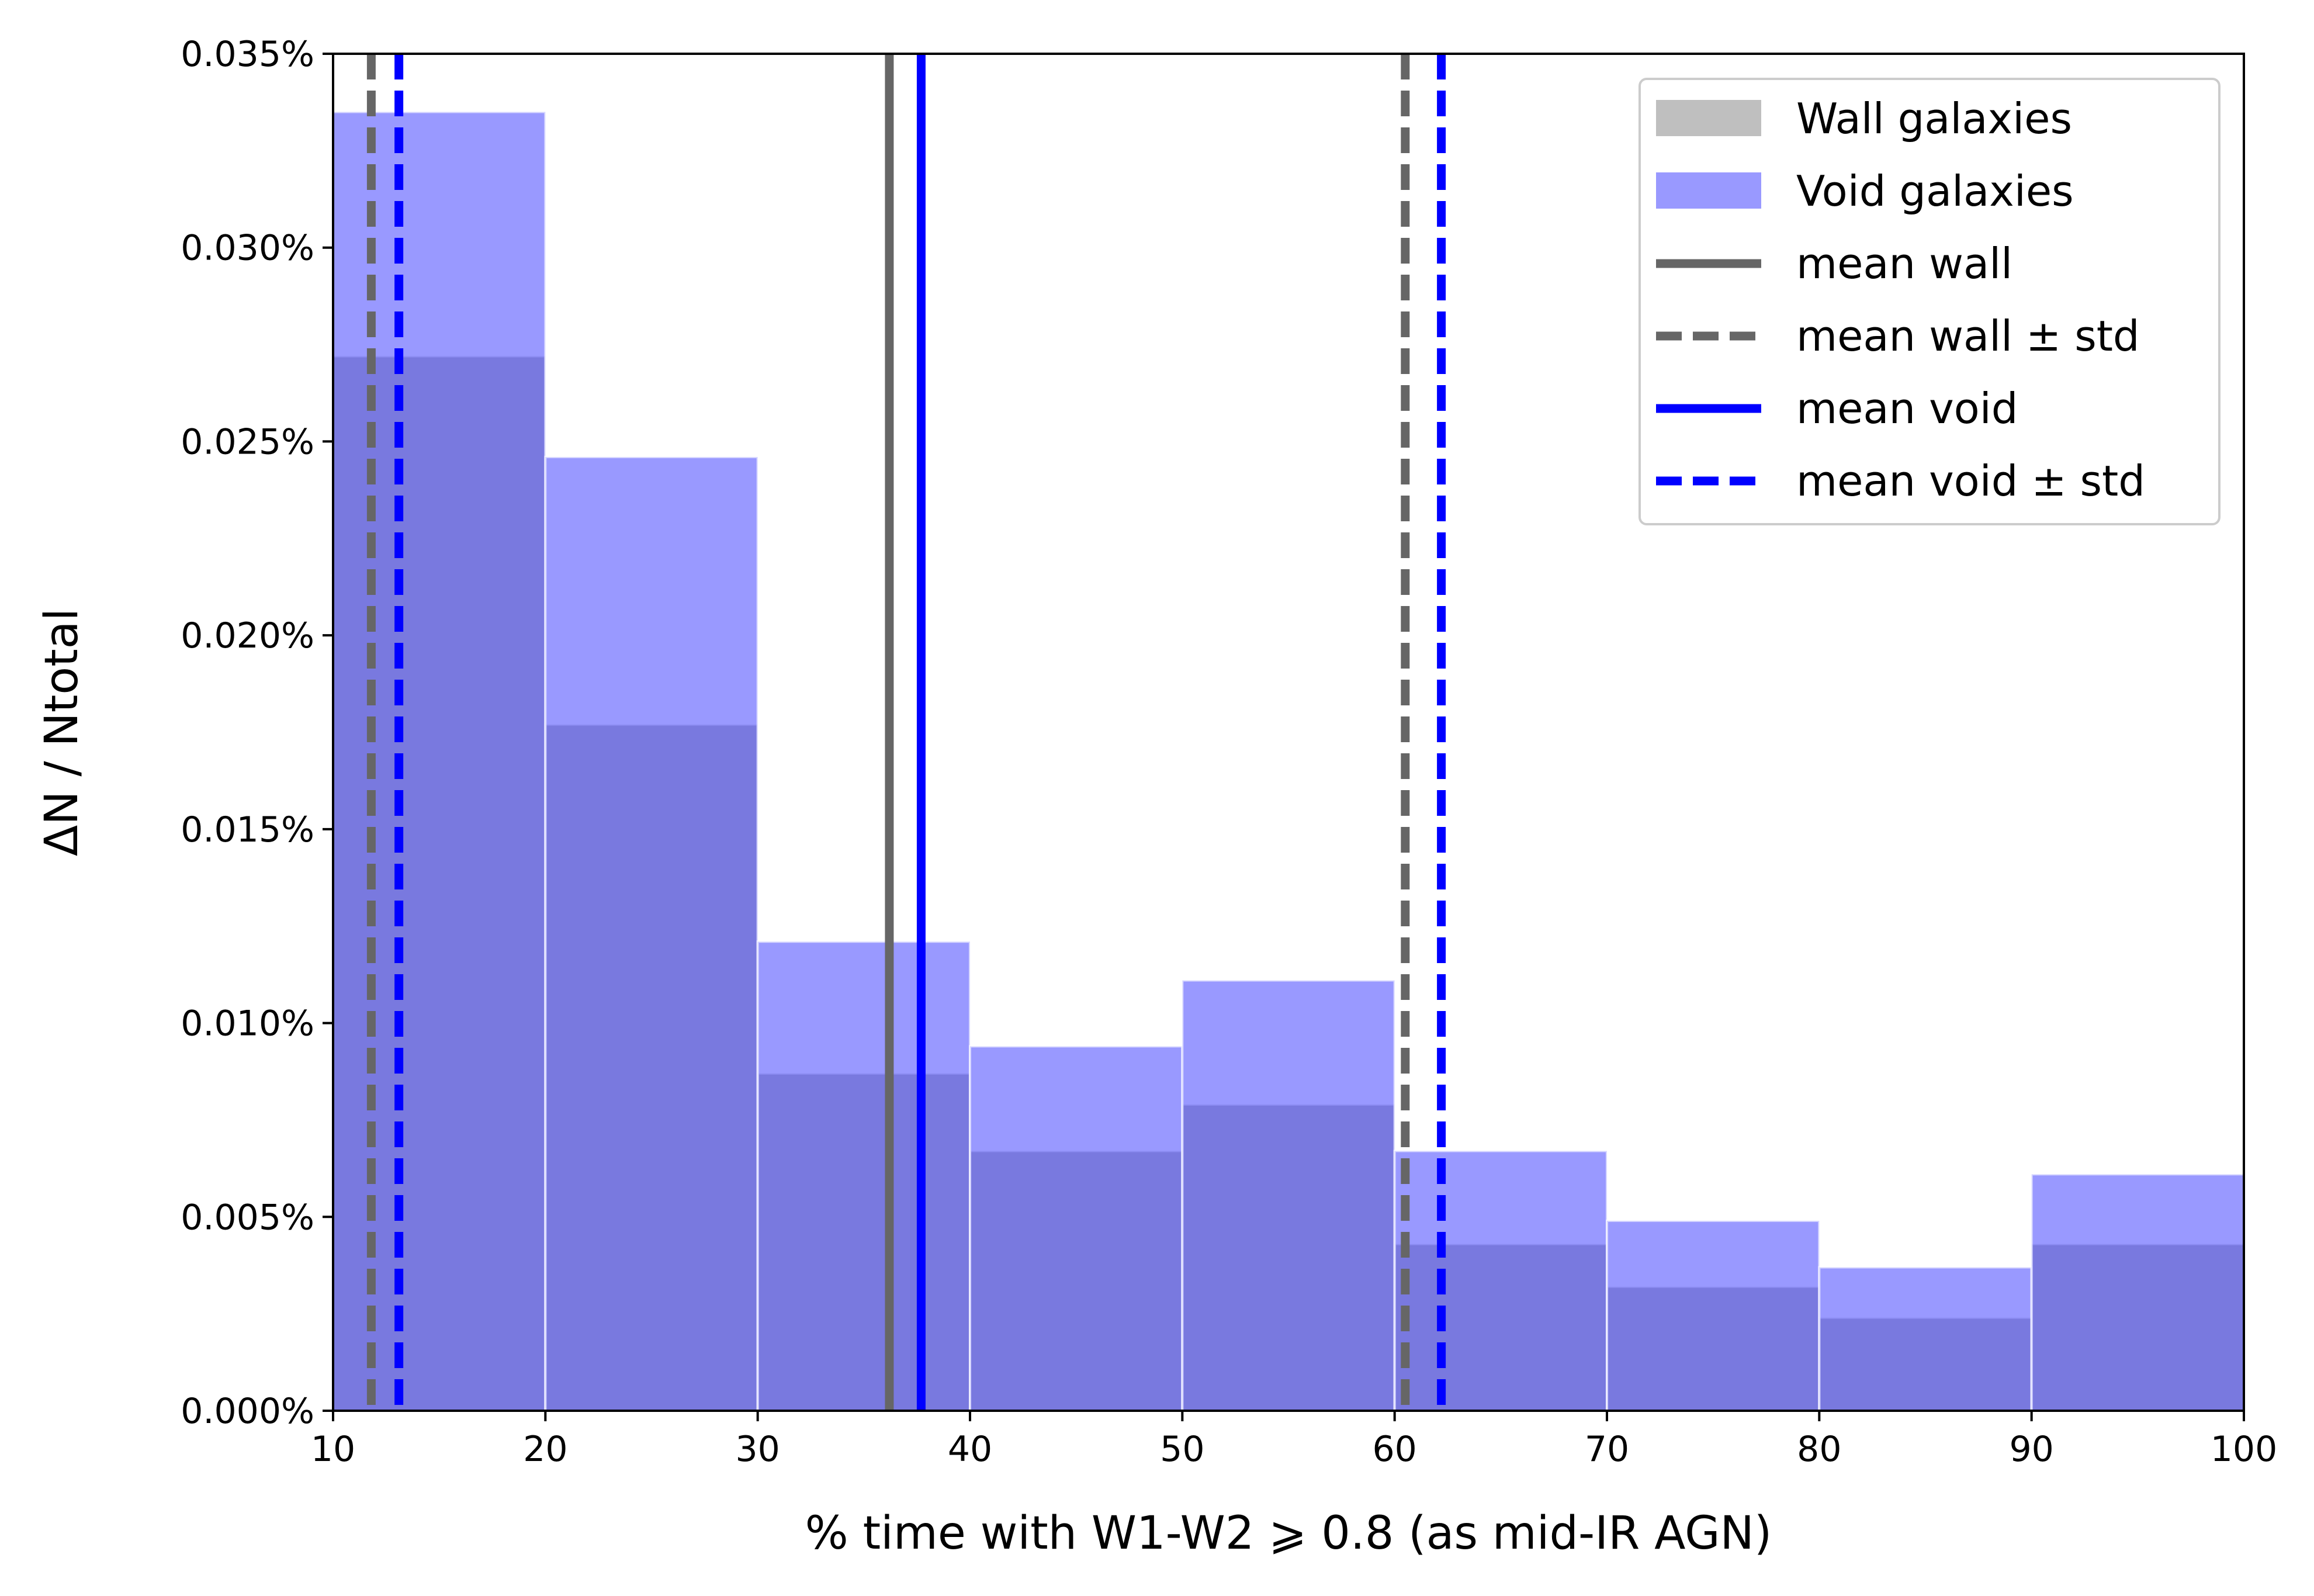 Image resolution: width=2314 pixels, height=1596 pixels. What do you see at coordinates (248, 829) in the screenshot?
I see `y-tick-label: 0.015%` at bounding box center [248, 829].